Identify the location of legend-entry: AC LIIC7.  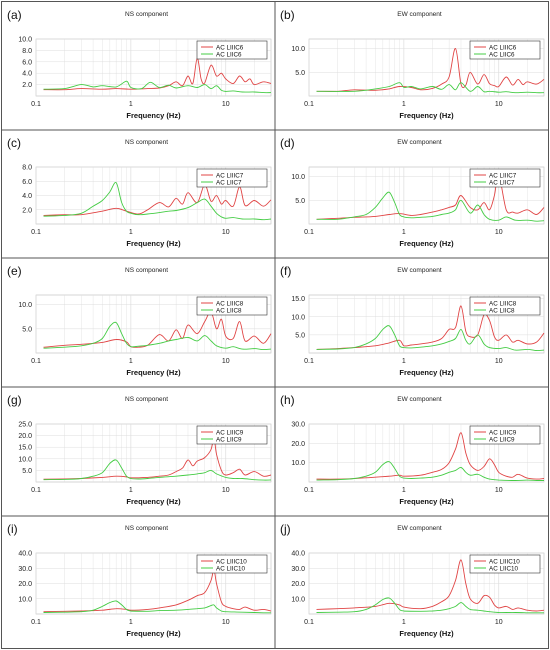
(502, 182).